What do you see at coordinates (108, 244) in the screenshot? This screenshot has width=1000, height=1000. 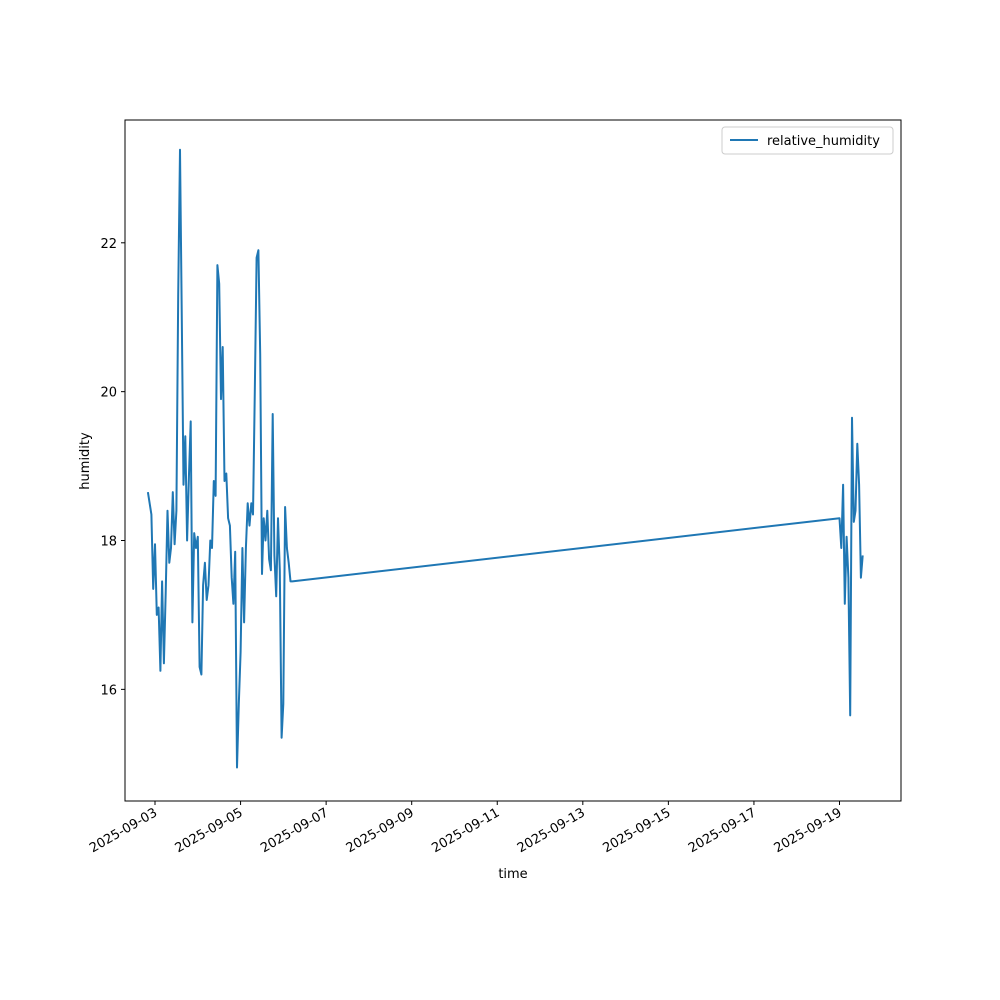 I see `y-tick-label: 22` at bounding box center [108, 244].